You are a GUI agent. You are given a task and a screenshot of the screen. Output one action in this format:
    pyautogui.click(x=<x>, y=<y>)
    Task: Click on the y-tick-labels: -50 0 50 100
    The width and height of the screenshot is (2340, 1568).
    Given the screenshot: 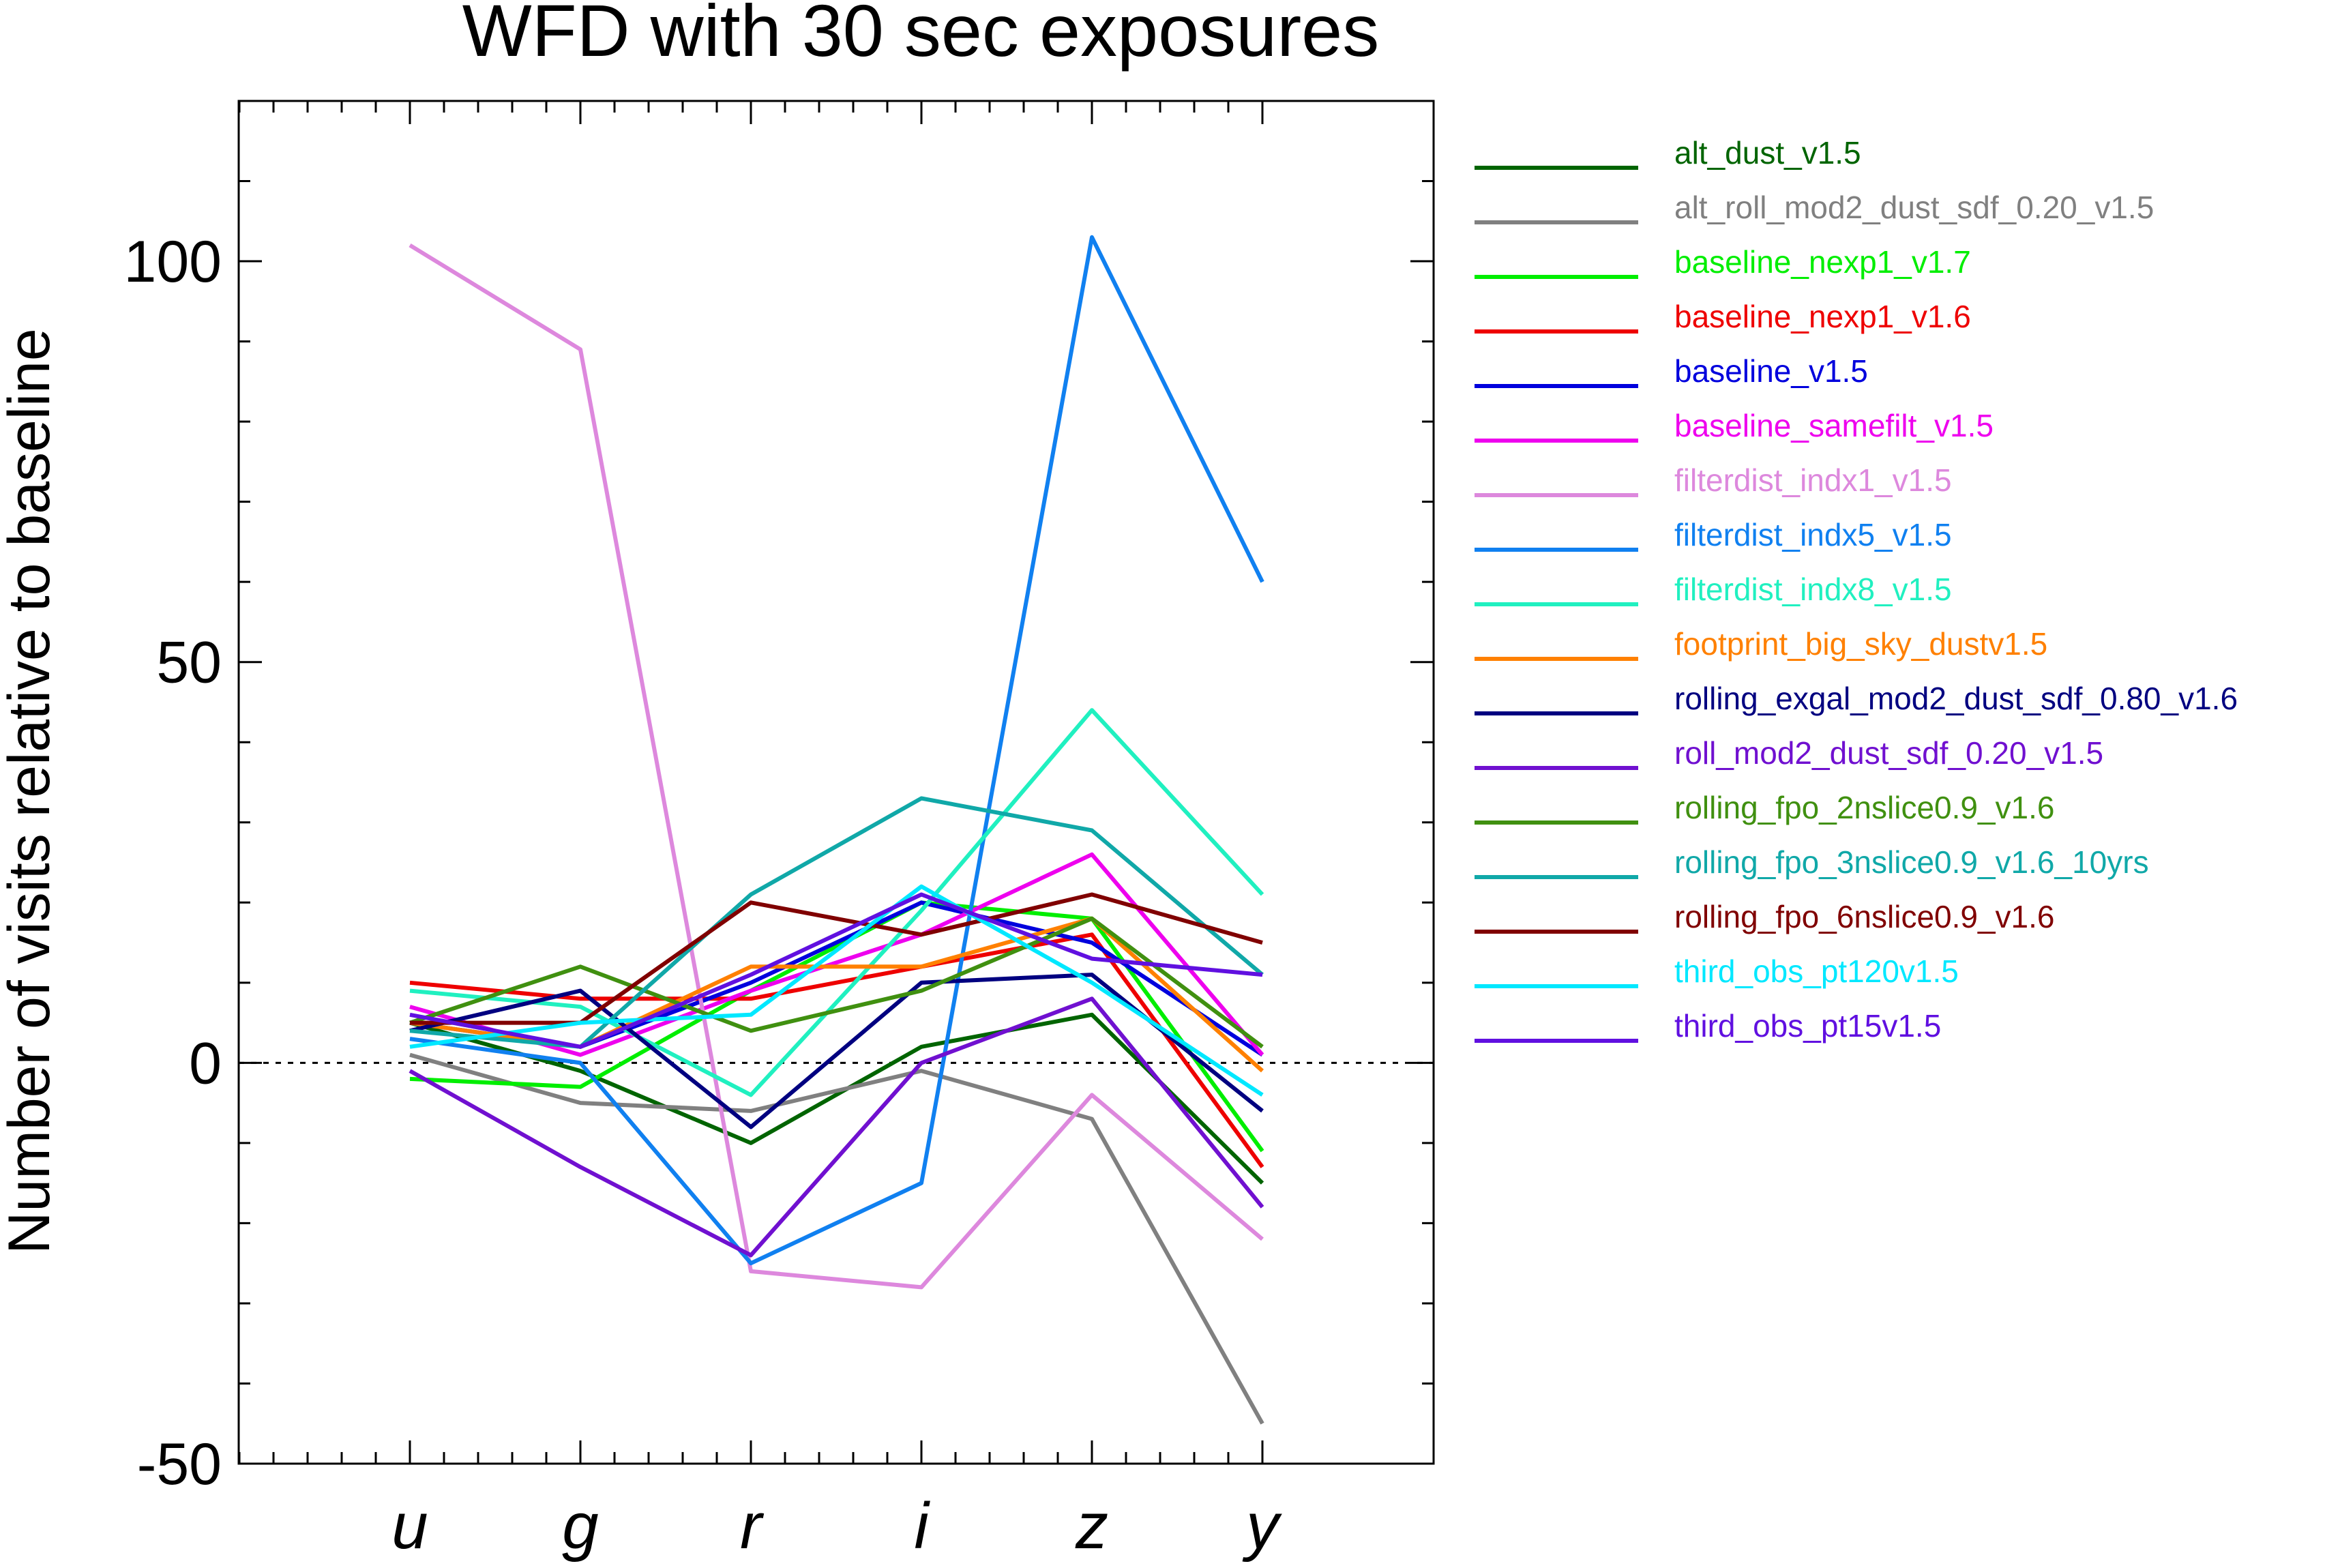 What is the action you would take?
    pyautogui.click(x=173, y=863)
    